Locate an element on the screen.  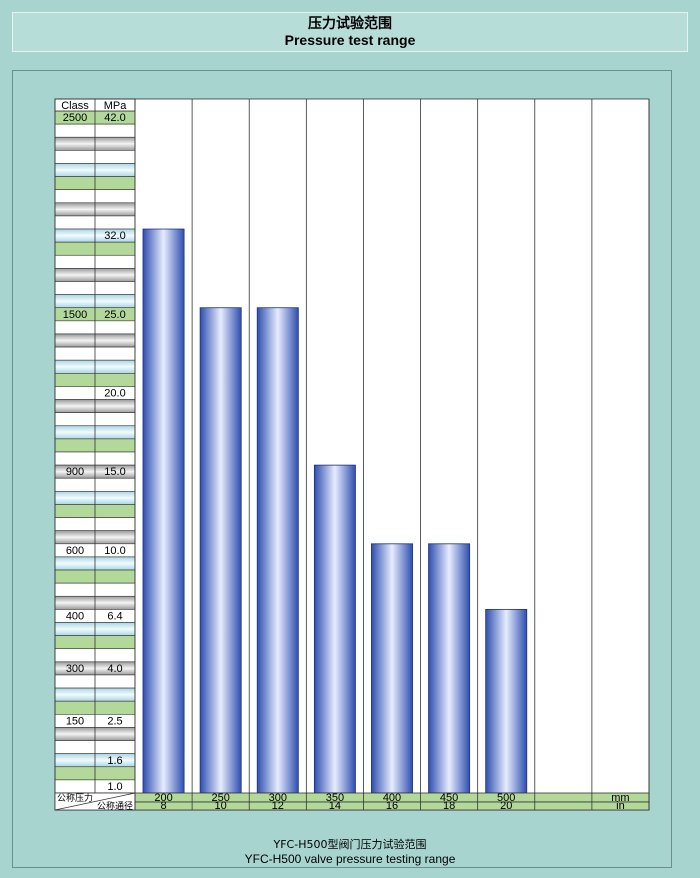
footer-row-in is located at coordinates (352, 806).